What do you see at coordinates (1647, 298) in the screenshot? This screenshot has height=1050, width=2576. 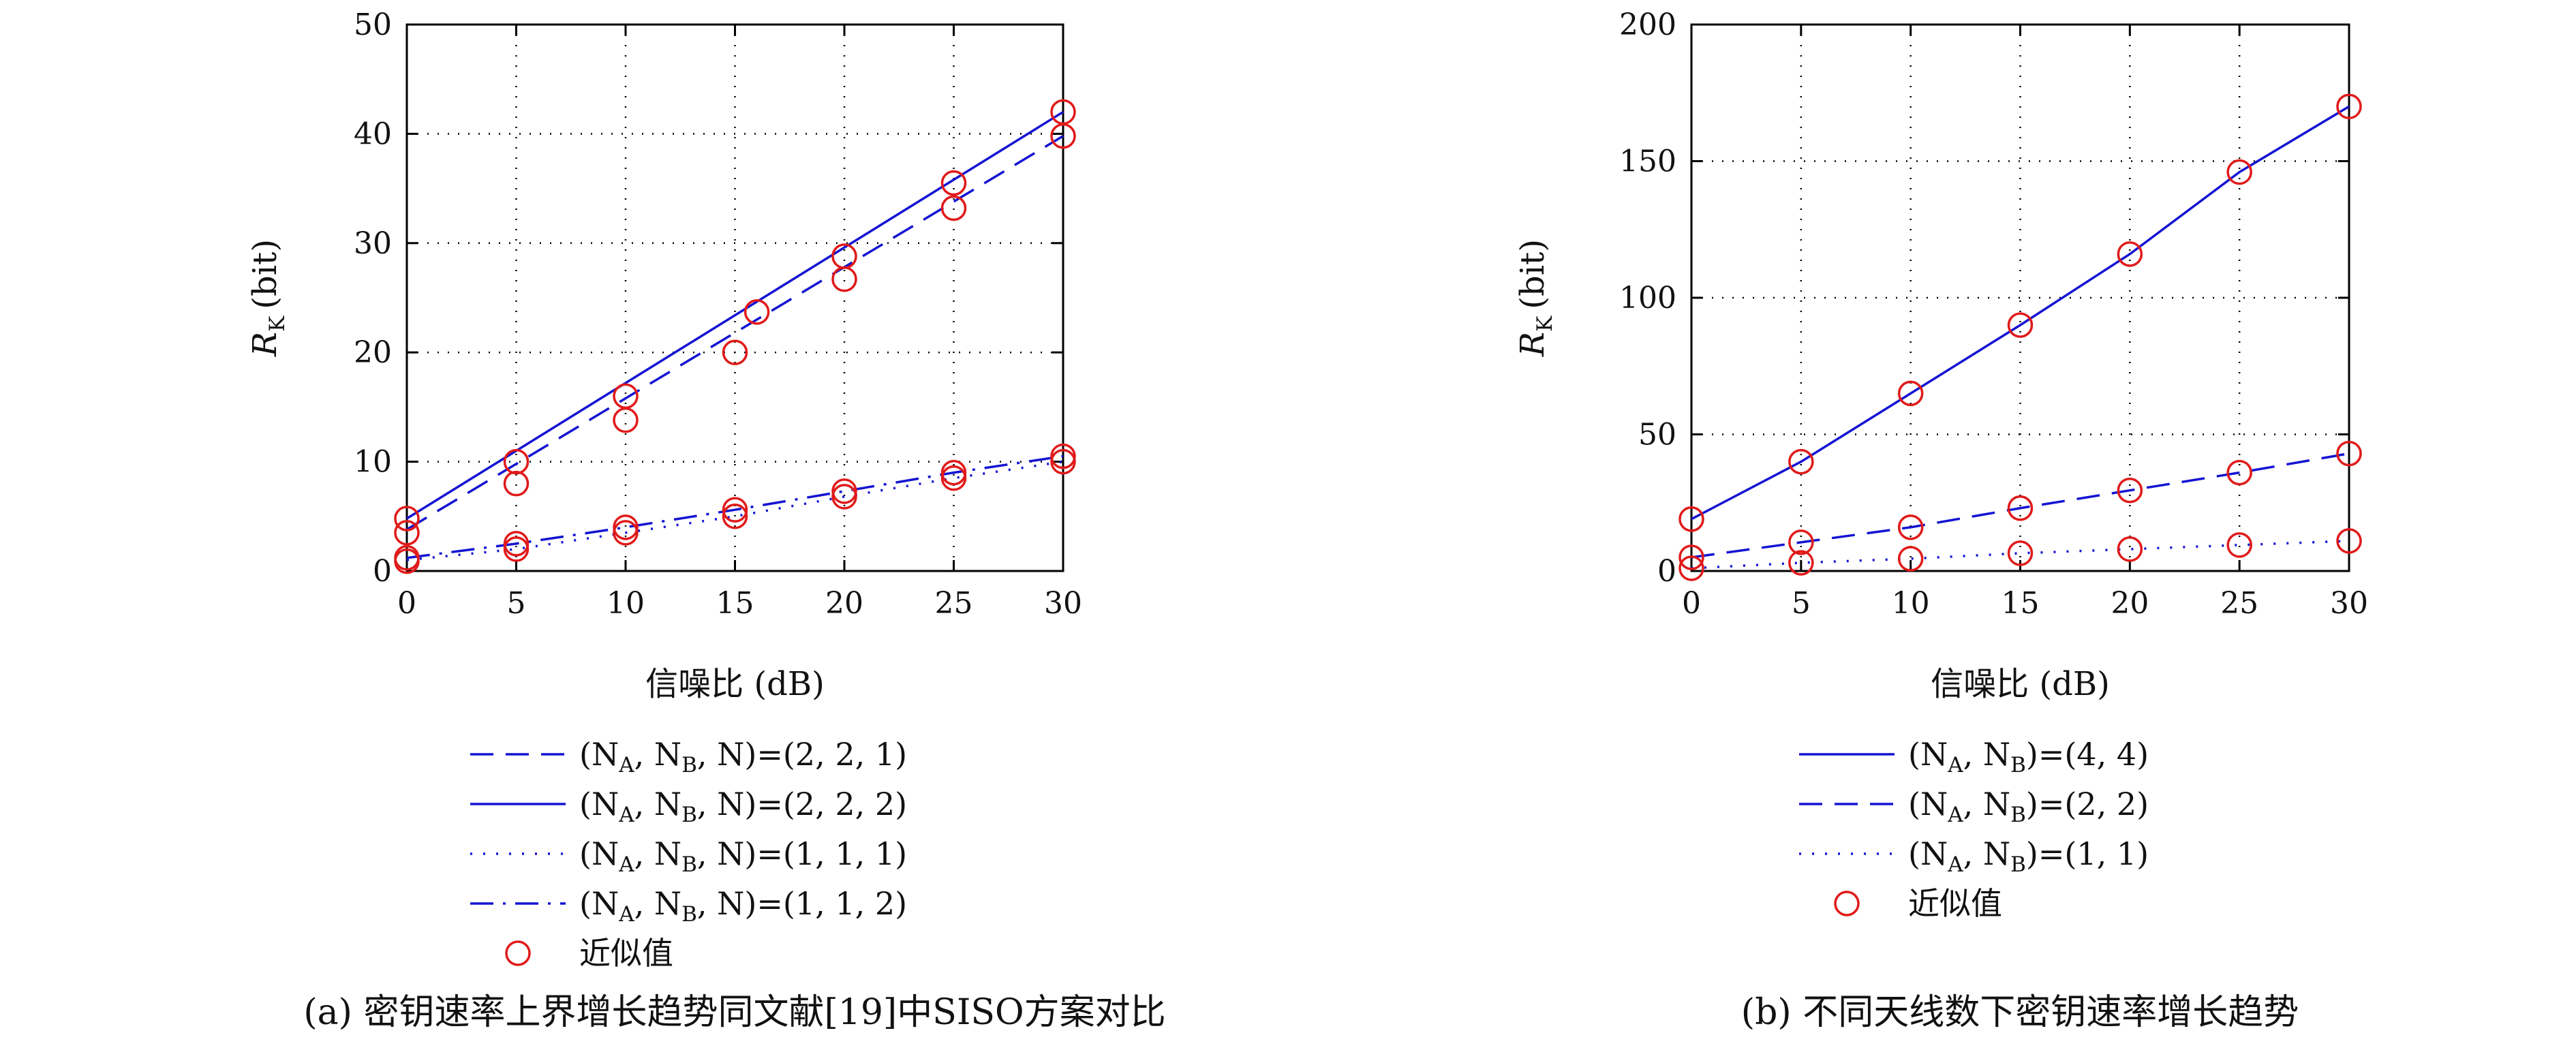 I see `y-tick-label: 100` at bounding box center [1647, 298].